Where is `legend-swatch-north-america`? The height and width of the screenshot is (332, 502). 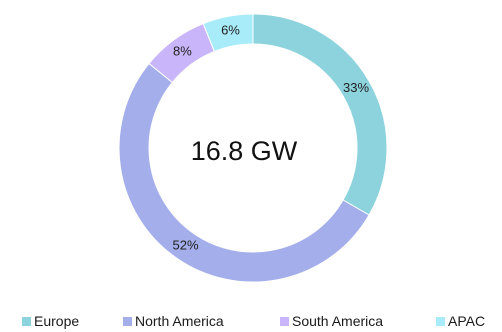 legend-swatch-north-america is located at coordinates (127, 321).